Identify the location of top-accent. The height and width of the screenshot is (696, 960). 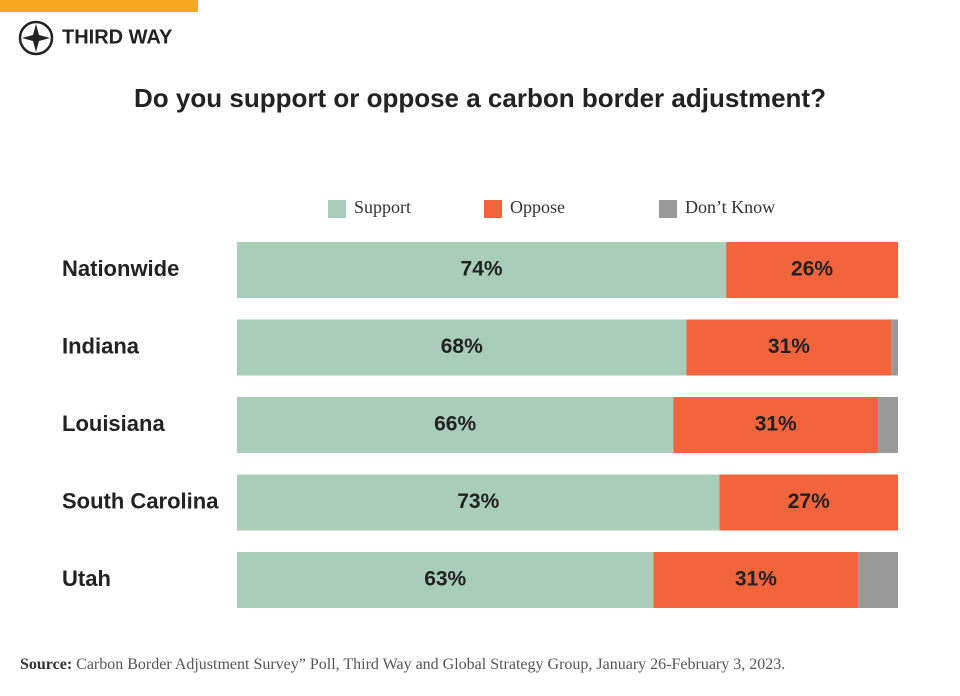
(99, 6).